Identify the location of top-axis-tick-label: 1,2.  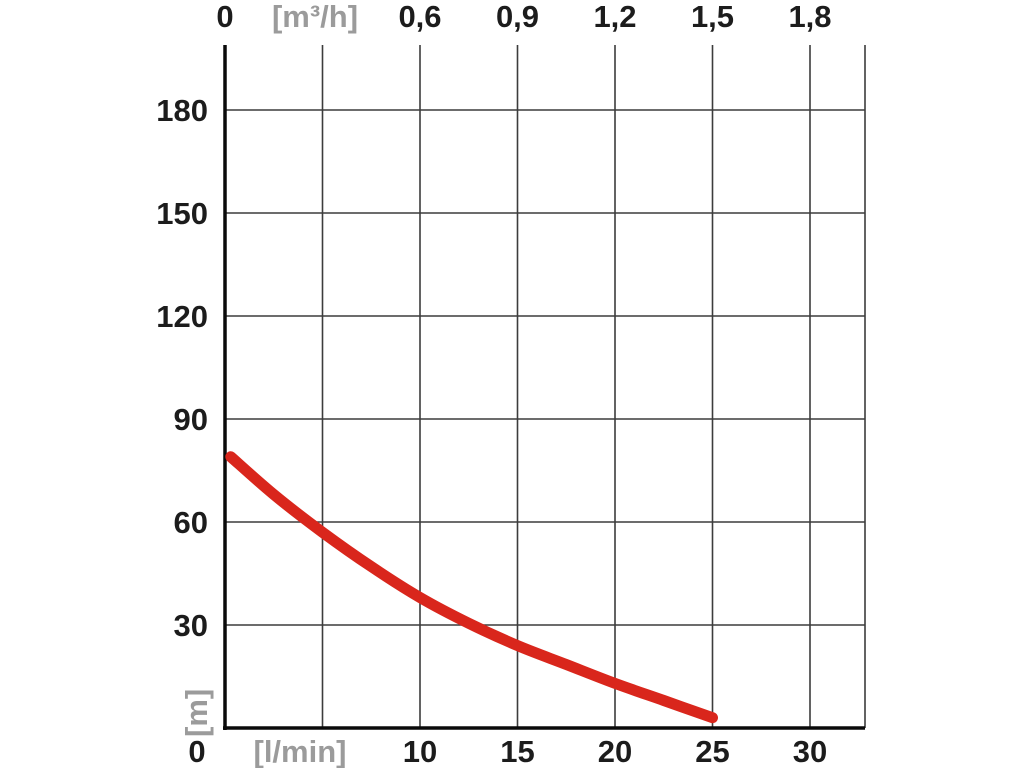
(614, 17).